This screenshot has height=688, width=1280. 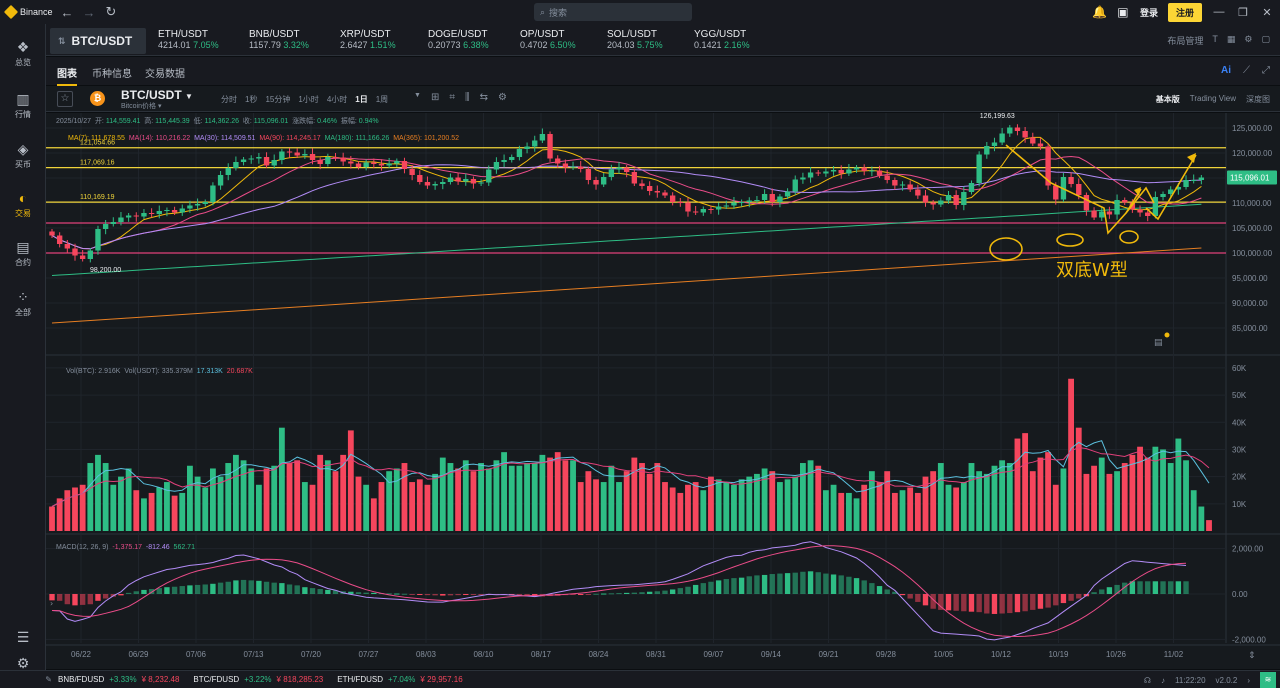 What do you see at coordinates (290, 138) in the screenshot?
I see `ma90-value: MA(90): 114,245.17` at bounding box center [290, 138].